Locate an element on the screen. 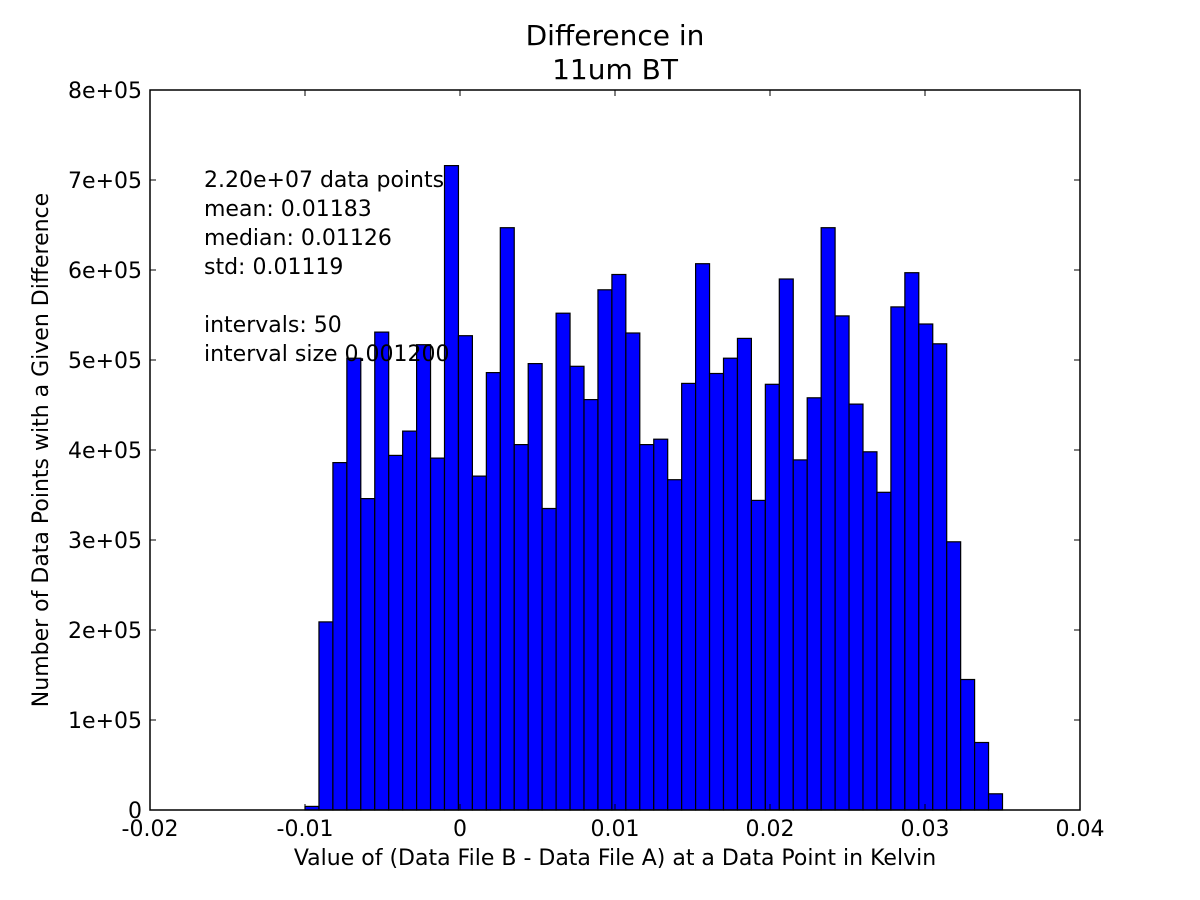  y-tick-label: 8e+05 is located at coordinates (105, 91).